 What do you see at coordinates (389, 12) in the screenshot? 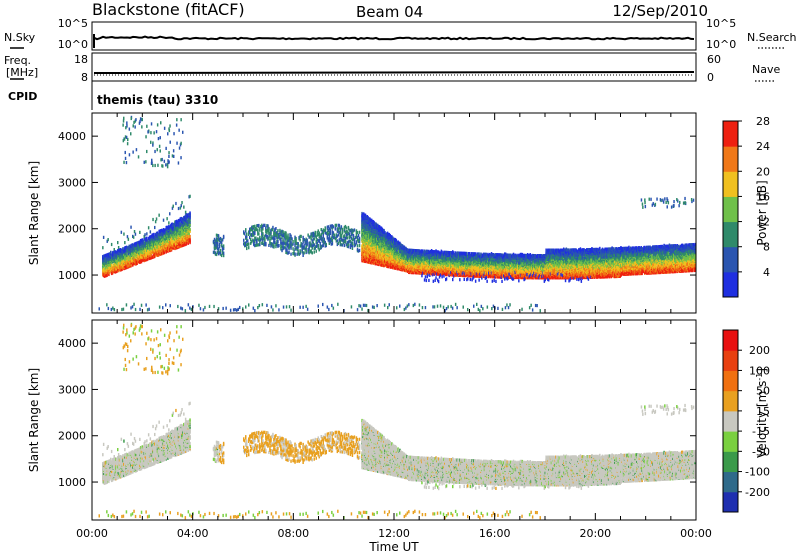
I see `beam-title: Beam 04` at bounding box center [389, 12].